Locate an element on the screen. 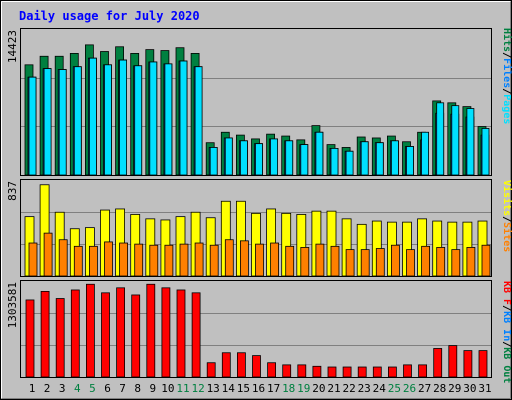  legend-sep-3: / is located at coordinates (506, 219).